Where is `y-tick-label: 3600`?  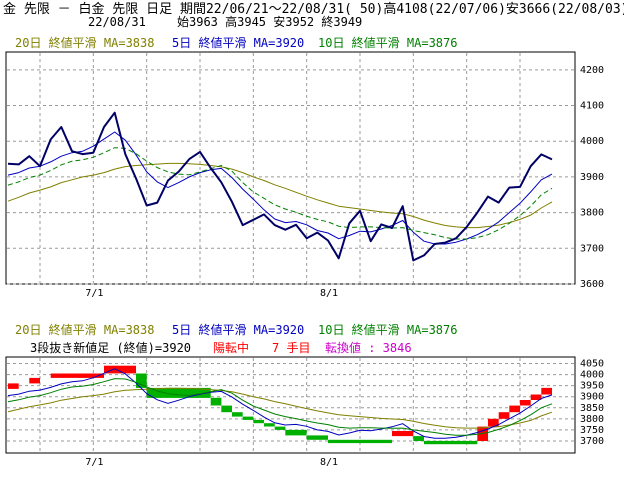 y-tick-label: 3600 is located at coordinates (592, 284).